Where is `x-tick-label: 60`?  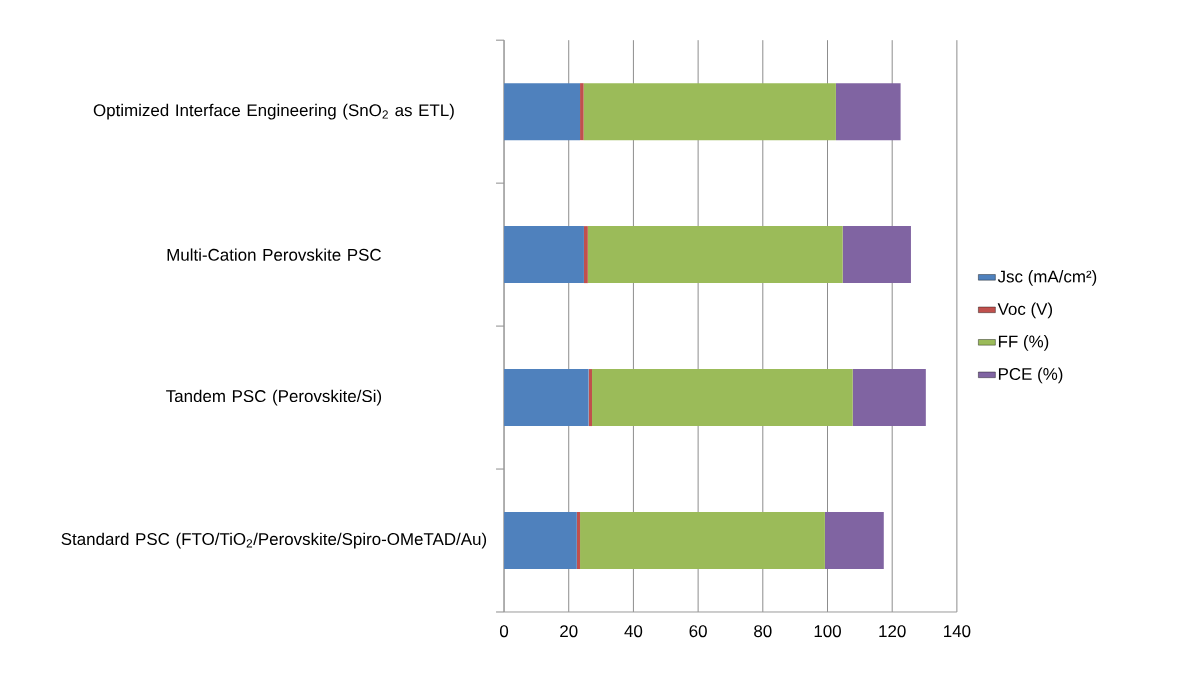 x-tick-label: 60 is located at coordinates (698, 631).